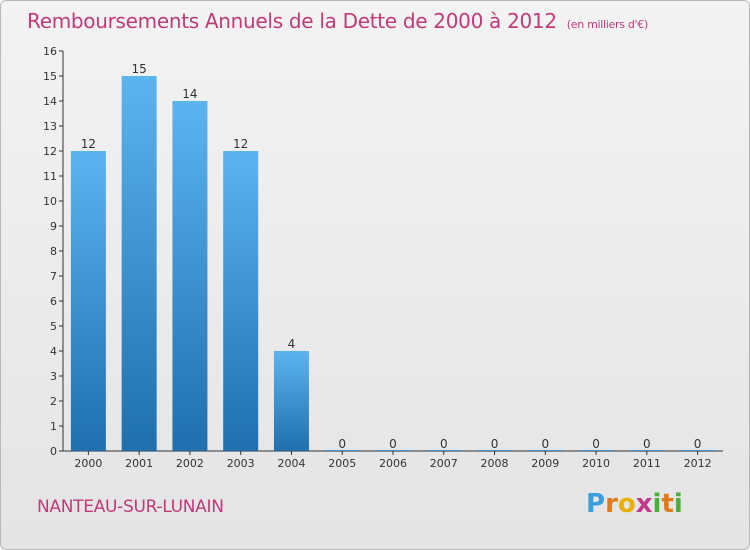  Describe the element at coordinates (495, 450) in the screenshot. I see `bar-2008` at that location.